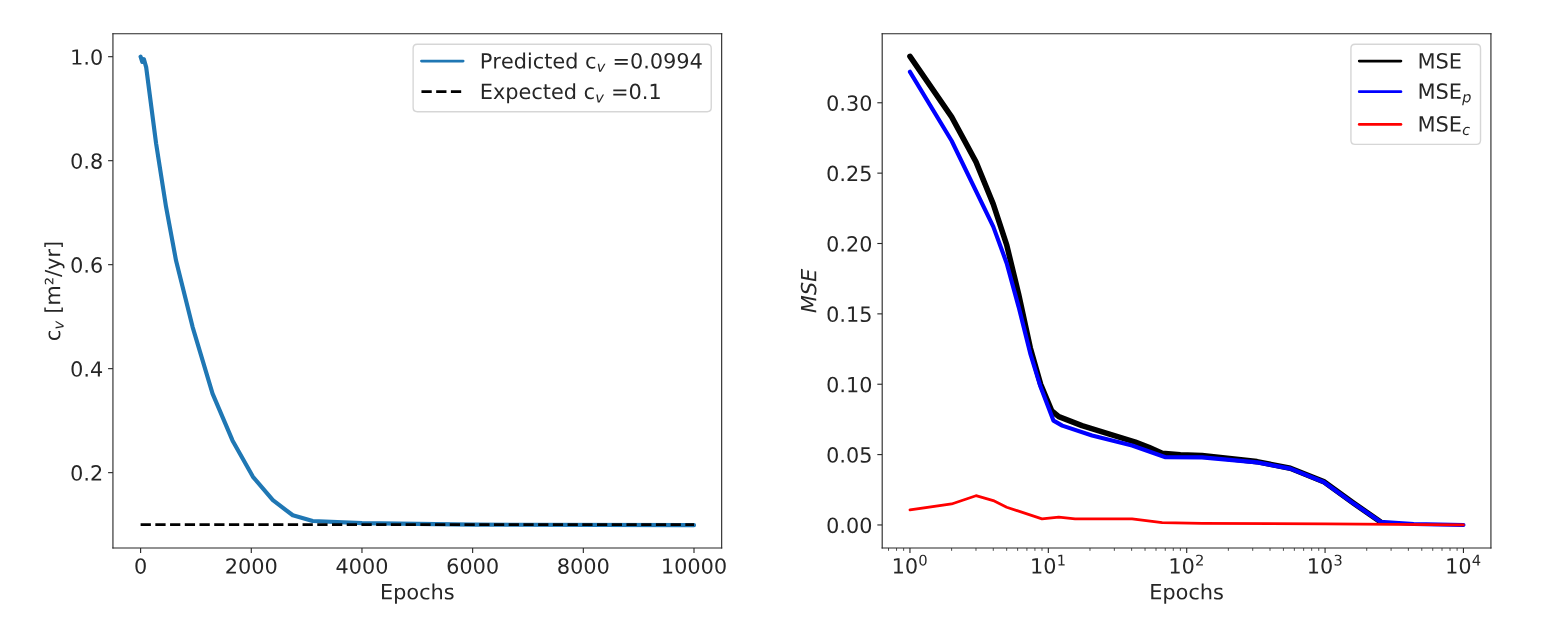 The image size is (1545, 638). What do you see at coordinates (1186, 564) in the screenshot?
I see `x-tick-label: 10$^{2}$` at bounding box center [1186, 564].